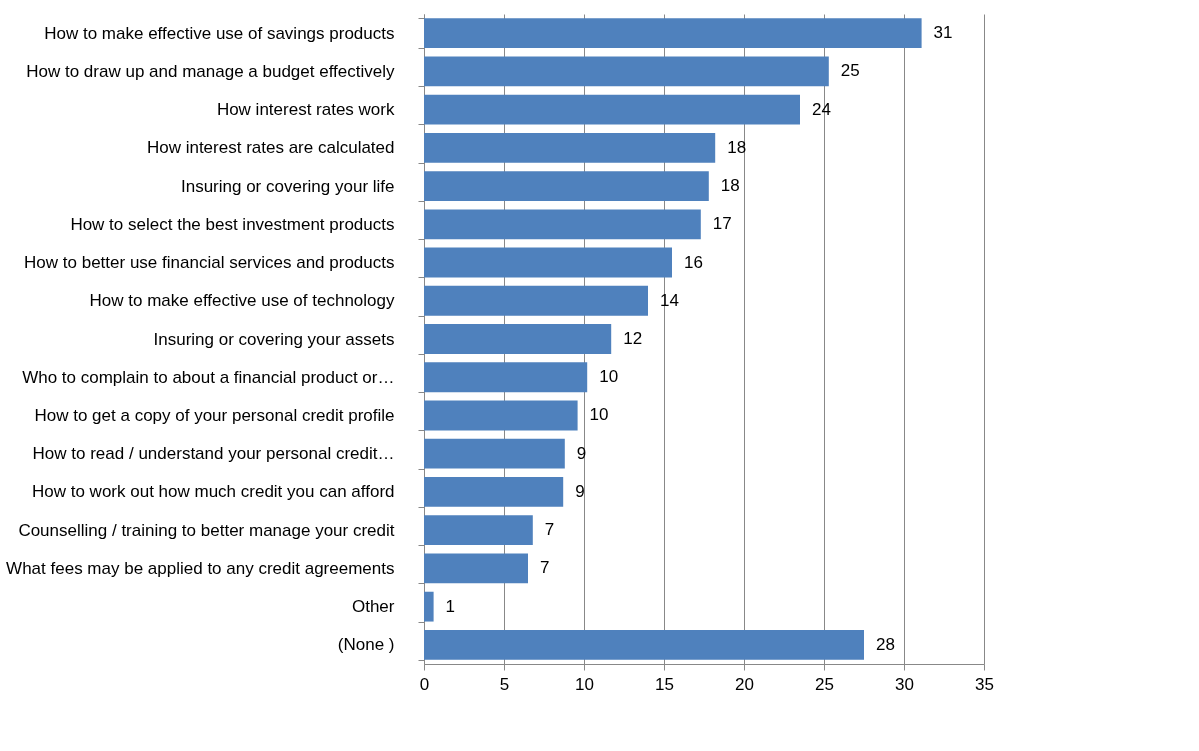 Image resolution: width=1199 pixels, height=751 pixels. I want to click on y-tick-label: How interest rates are calculated, so click(270, 148).